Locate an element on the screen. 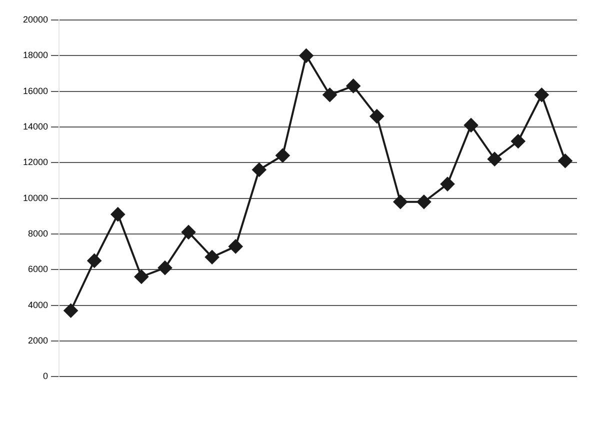 This screenshot has width=592, height=435. y-tick-label: 18000 is located at coordinates (35, 55).